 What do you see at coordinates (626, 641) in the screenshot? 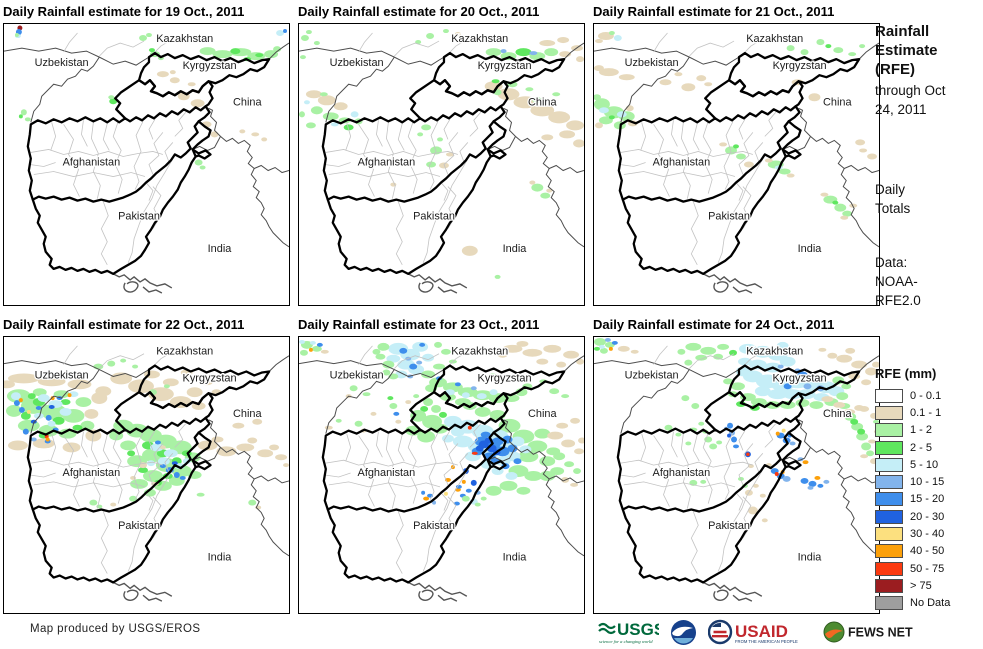
I see `svg-text: science for a changing world` at bounding box center [626, 641].